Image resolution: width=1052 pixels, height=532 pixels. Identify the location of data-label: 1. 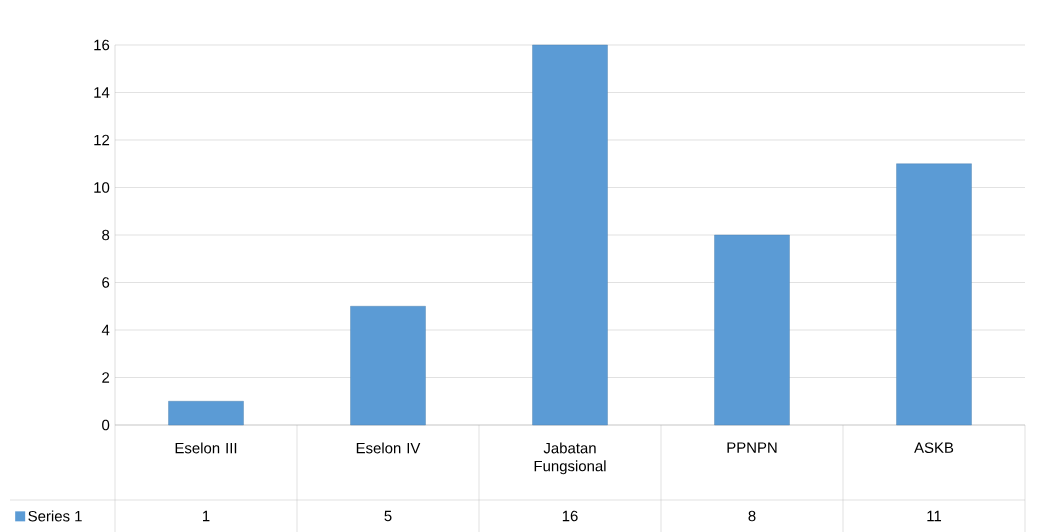
(206, 516).